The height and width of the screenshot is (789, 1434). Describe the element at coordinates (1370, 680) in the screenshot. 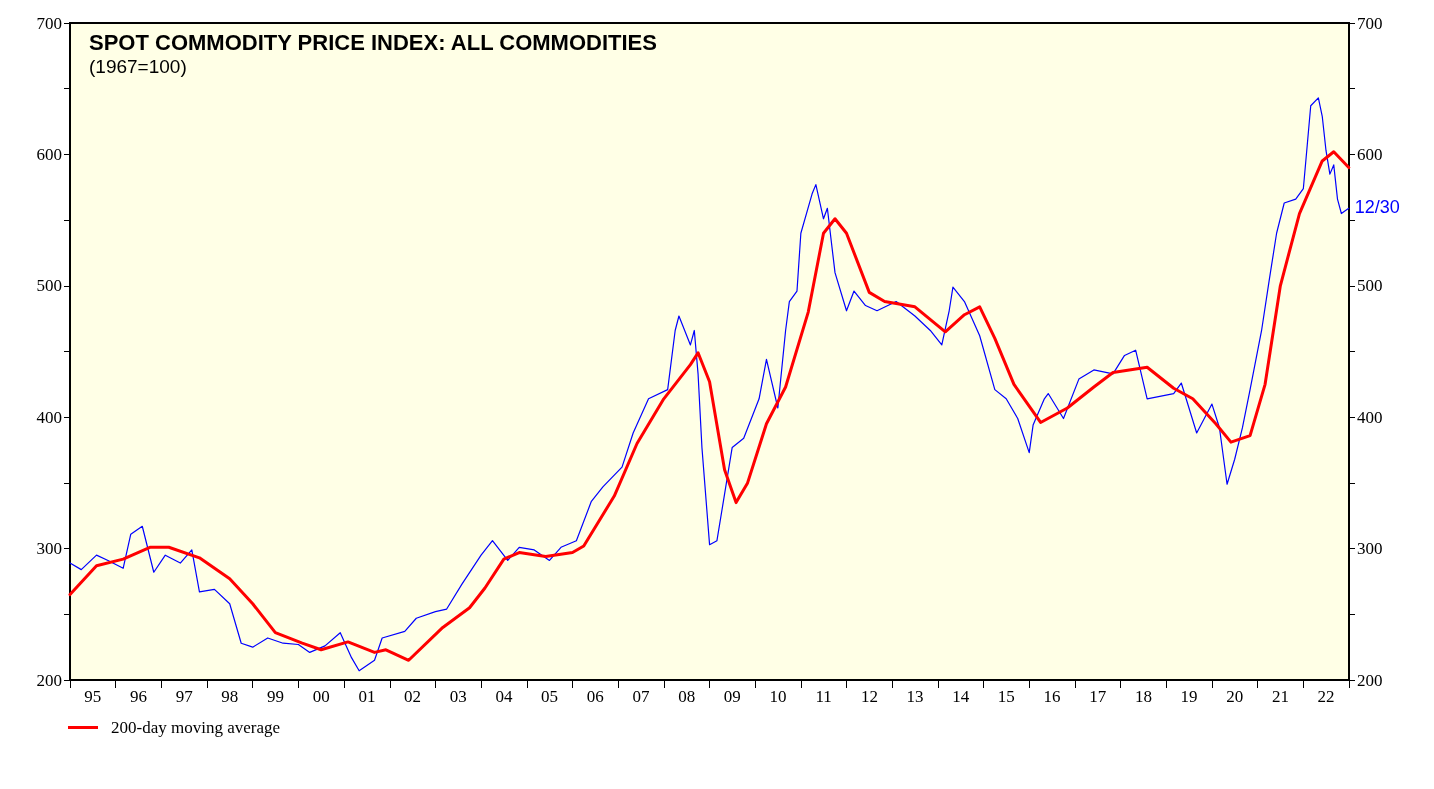

I see `y2-tick-label: 200` at that location.